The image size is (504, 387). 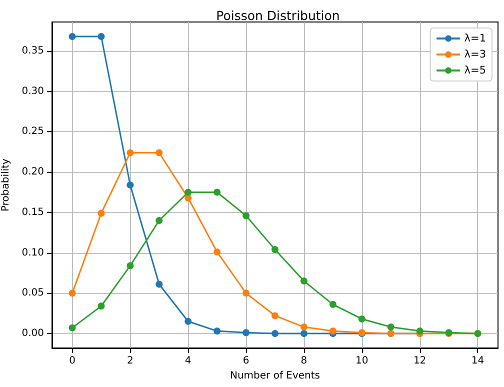 What do you see at coordinates (33, 293) in the screenshot?
I see `y-tick-label: 0.05` at bounding box center [33, 293].